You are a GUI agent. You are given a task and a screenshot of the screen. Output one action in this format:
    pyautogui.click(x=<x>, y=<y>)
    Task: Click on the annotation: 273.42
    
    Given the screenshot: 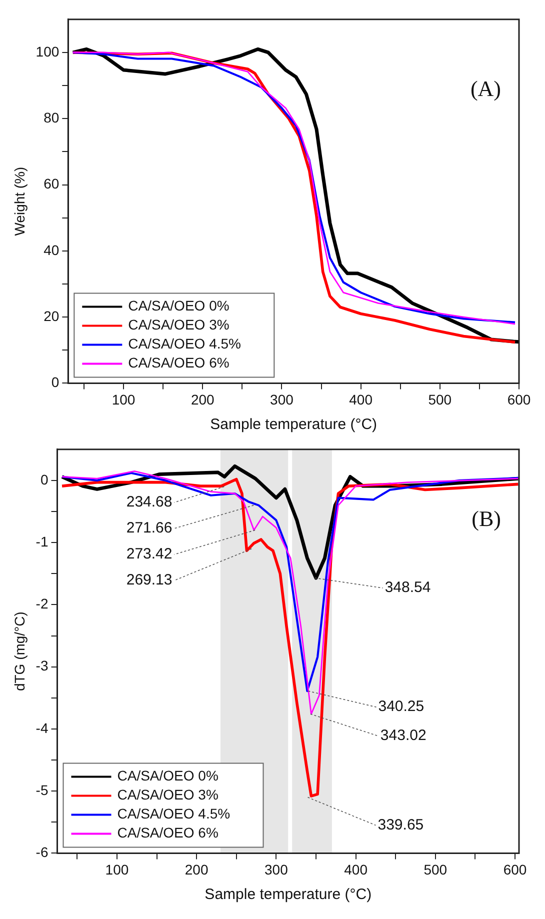 What is the action you would take?
    pyautogui.click(x=149, y=554)
    